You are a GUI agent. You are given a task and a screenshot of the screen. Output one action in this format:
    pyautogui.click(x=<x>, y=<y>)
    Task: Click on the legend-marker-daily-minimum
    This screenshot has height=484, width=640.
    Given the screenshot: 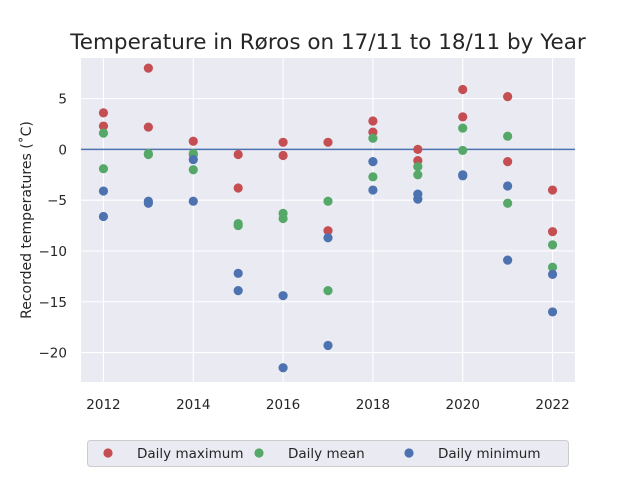 What is the action you would take?
    pyautogui.click(x=409, y=453)
    